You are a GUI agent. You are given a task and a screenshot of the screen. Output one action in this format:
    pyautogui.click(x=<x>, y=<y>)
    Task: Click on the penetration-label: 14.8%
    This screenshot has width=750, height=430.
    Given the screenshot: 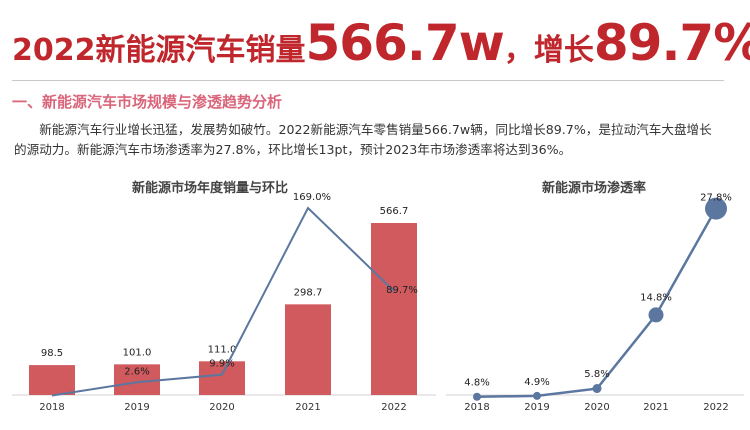 What is the action you would take?
    pyautogui.click(x=656, y=297)
    